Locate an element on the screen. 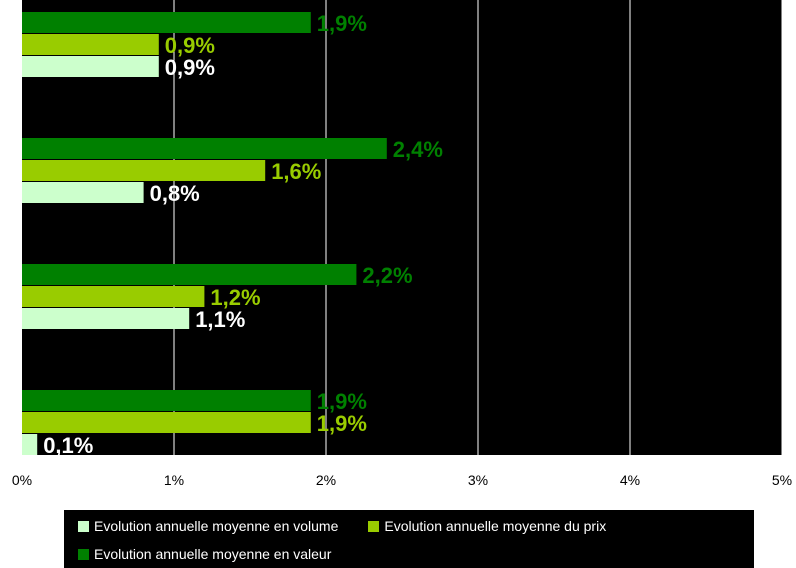 The height and width of the screenshot is (568, 796). x-tick-label-2: 2% is located at coordinates (326, 480).